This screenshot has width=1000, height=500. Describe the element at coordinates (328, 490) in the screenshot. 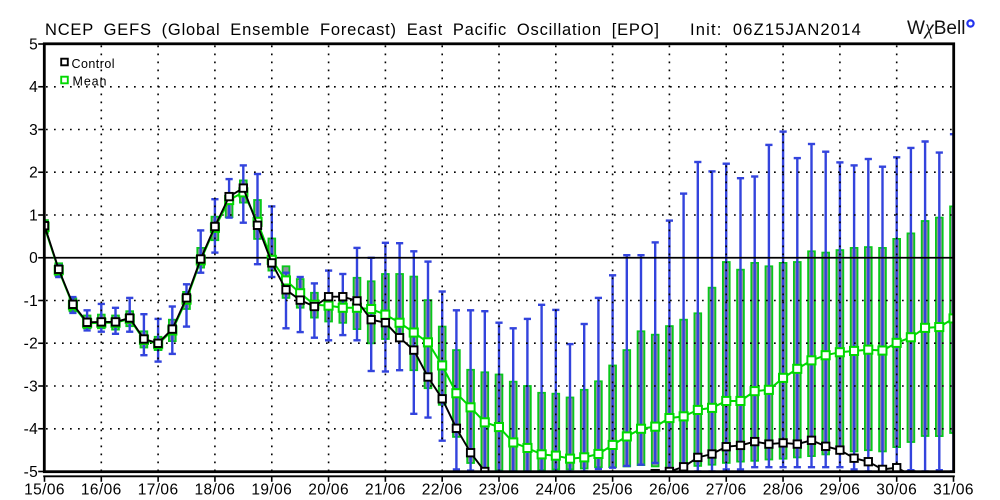

I see `svg-text: 20/06` at that location.